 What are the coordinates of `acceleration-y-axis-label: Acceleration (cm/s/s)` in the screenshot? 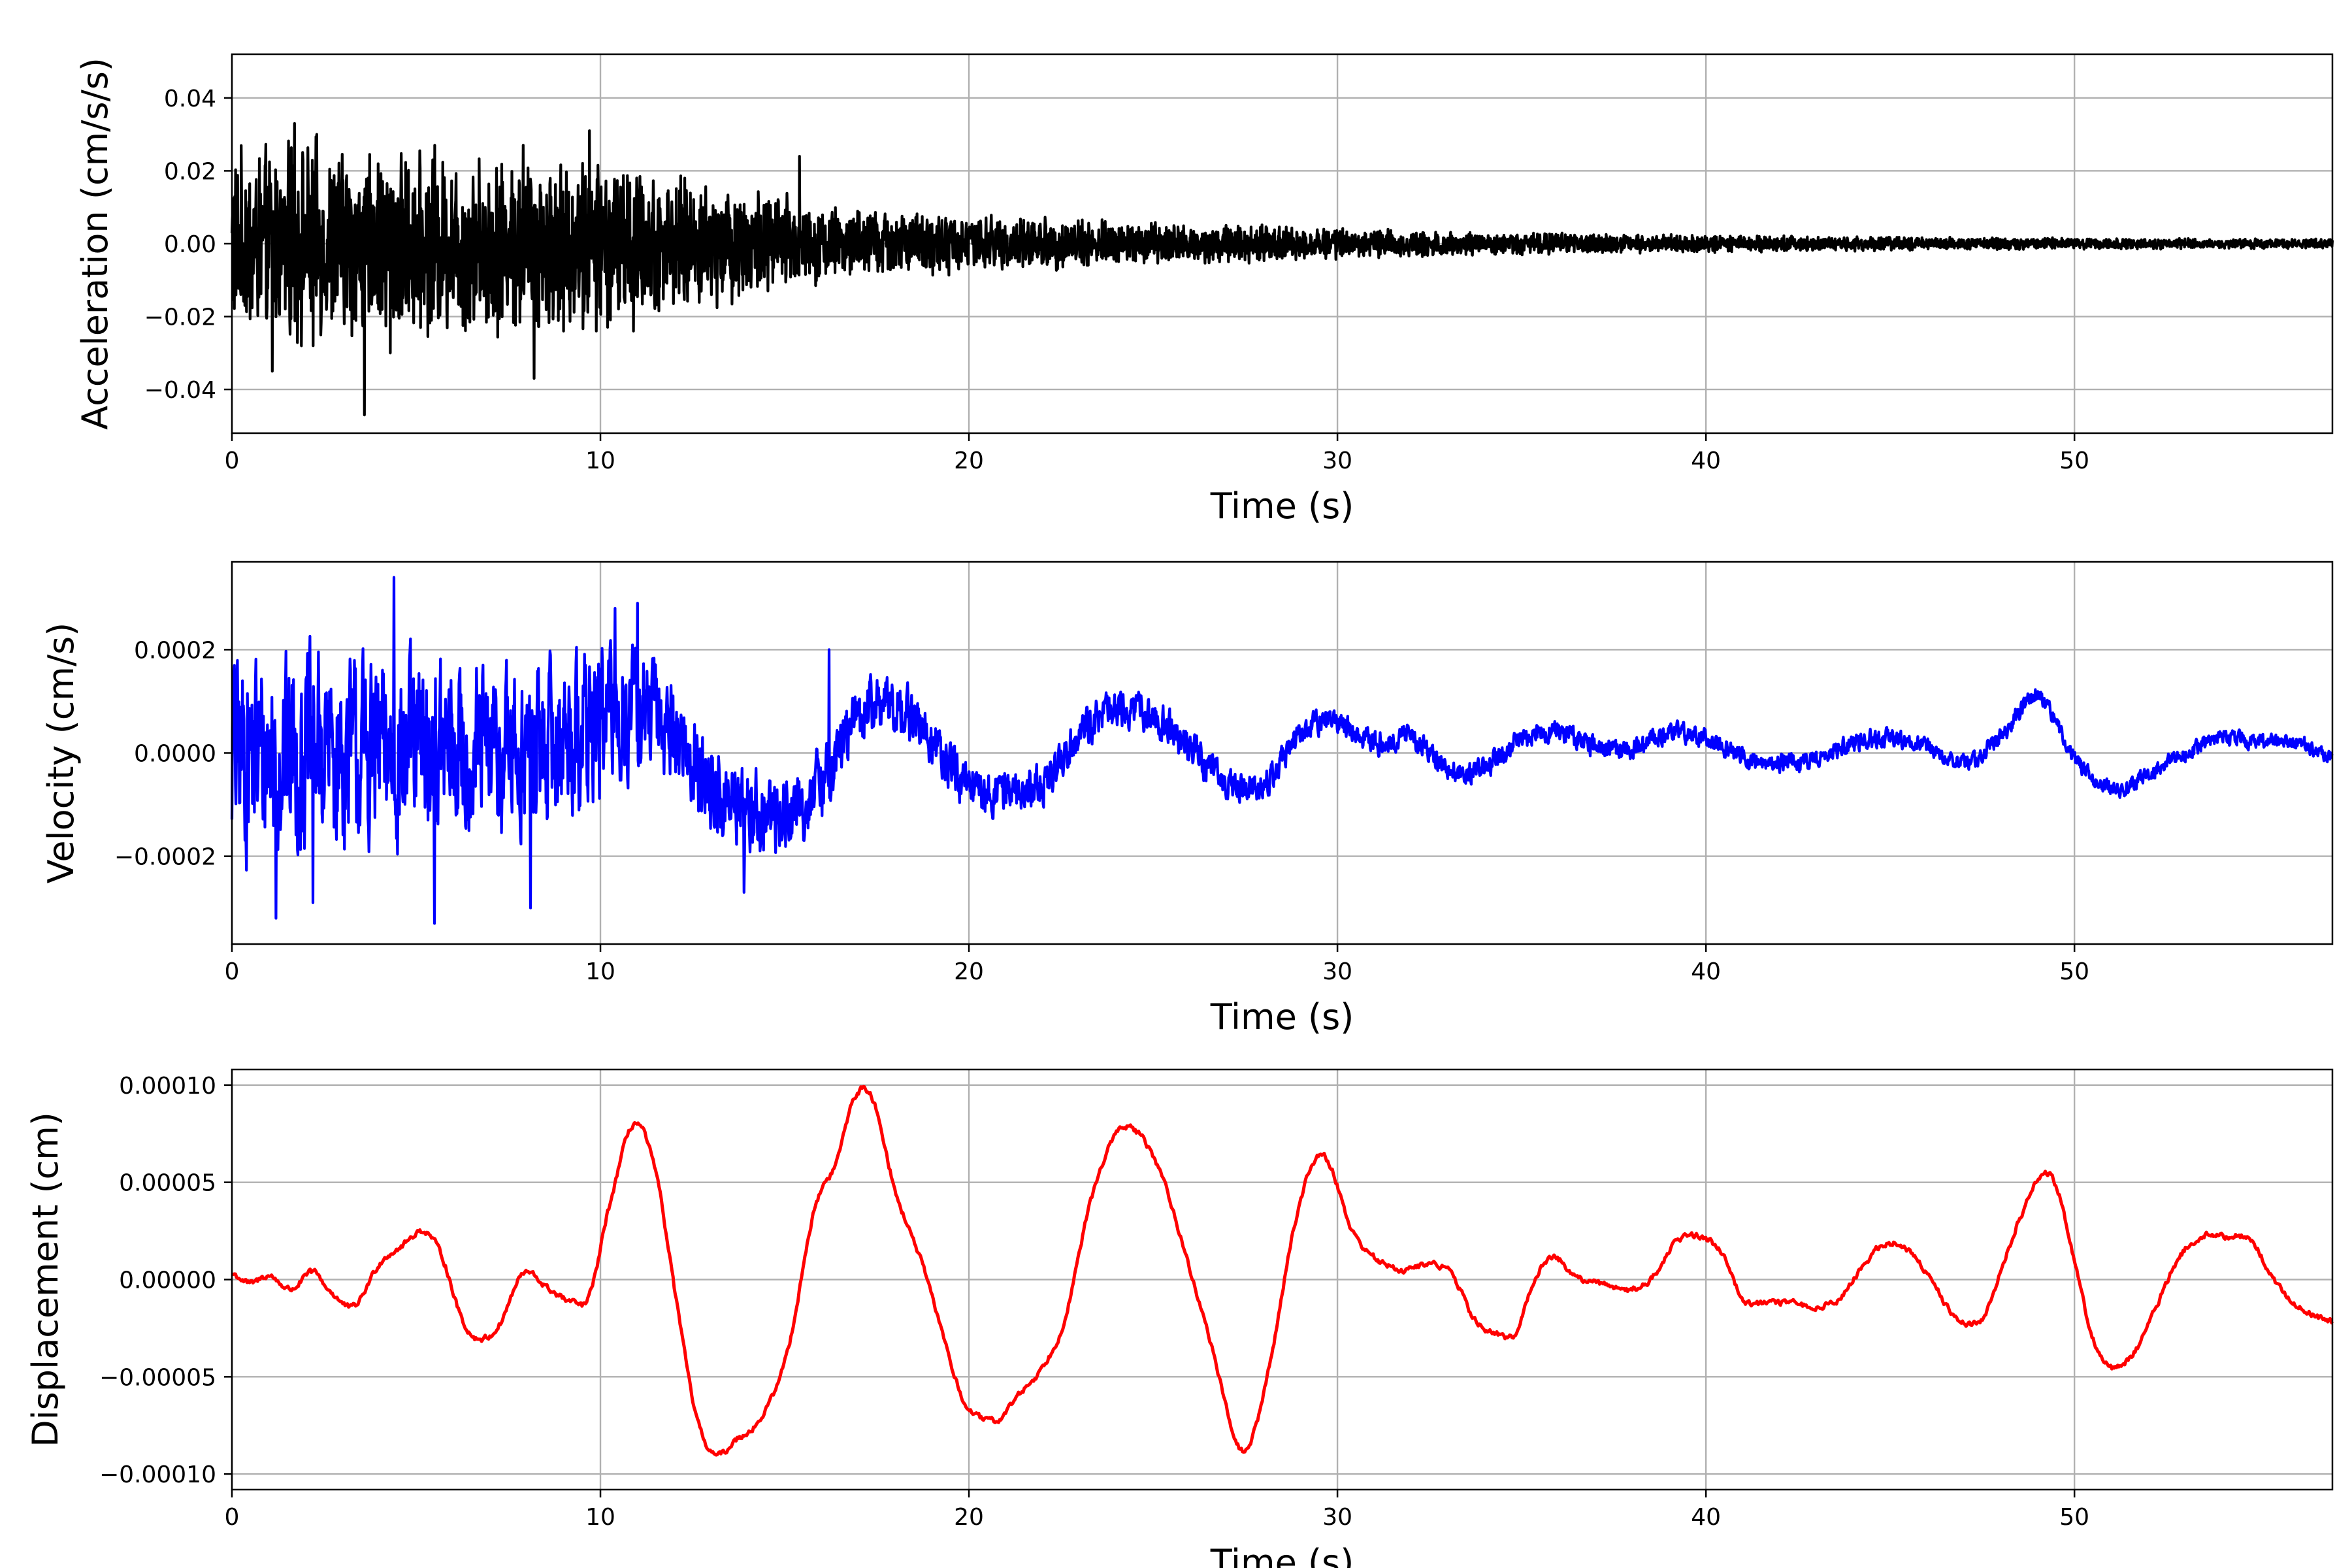 It's located at (95, 243).